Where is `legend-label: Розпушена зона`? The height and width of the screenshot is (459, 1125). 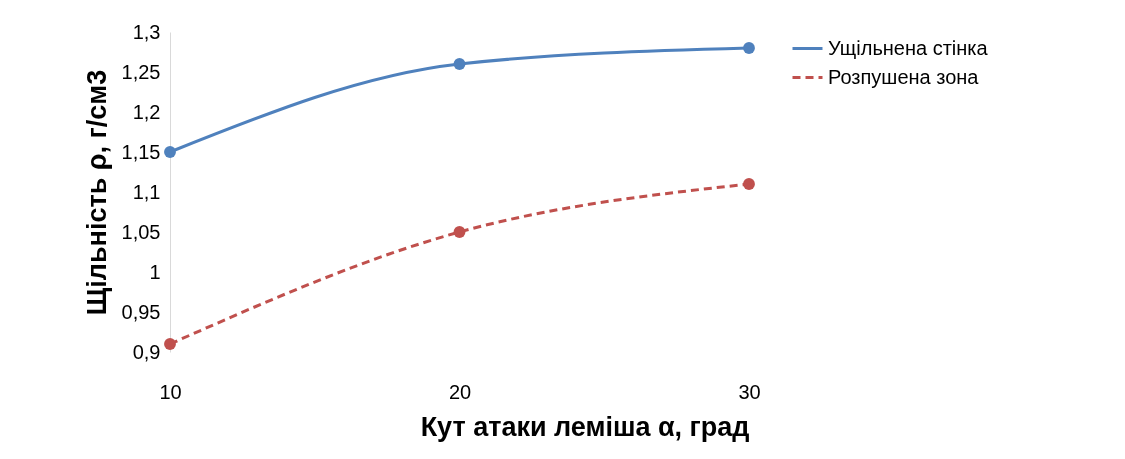 legend-label: Розпушена зона is located at coordinates (904, 76).